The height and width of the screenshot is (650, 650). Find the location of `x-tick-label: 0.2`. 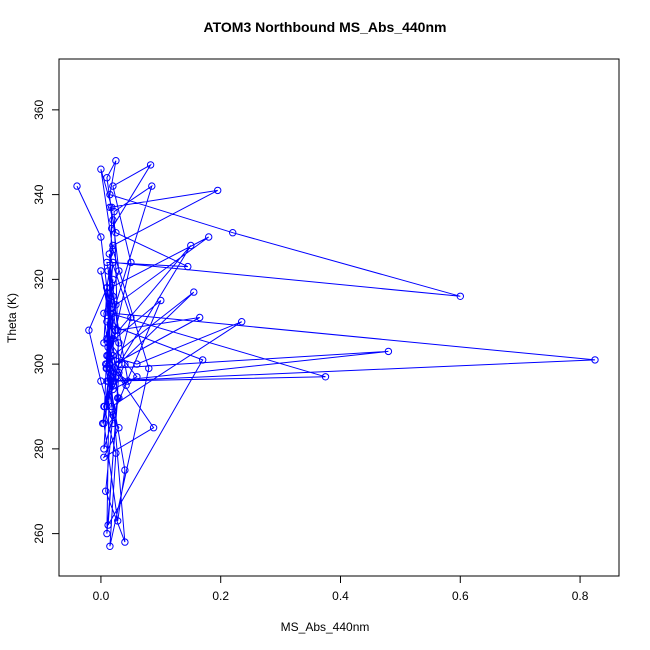

x-tick-label: 0.2 is located at coordinates (220, 596).